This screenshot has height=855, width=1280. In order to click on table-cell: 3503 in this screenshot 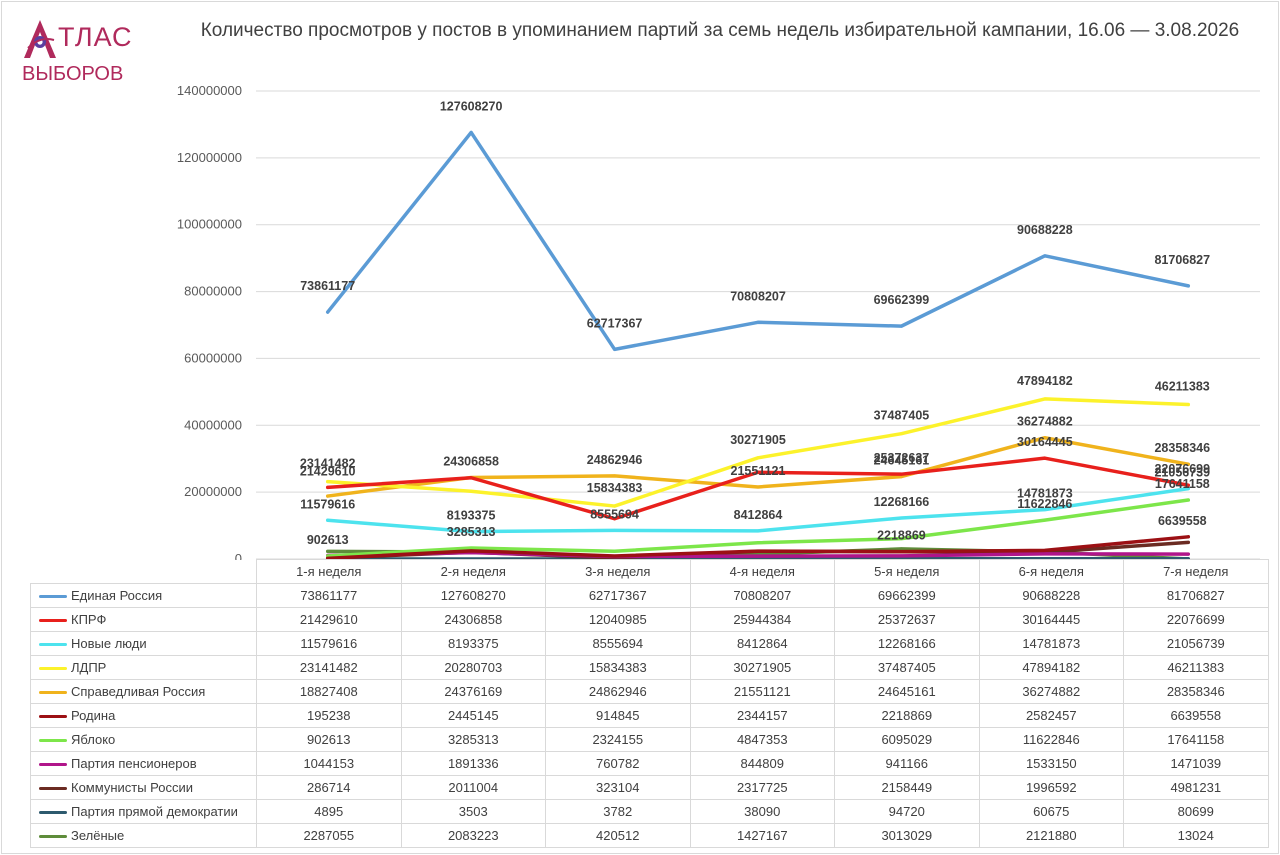, I will do `click(473, 811)`.